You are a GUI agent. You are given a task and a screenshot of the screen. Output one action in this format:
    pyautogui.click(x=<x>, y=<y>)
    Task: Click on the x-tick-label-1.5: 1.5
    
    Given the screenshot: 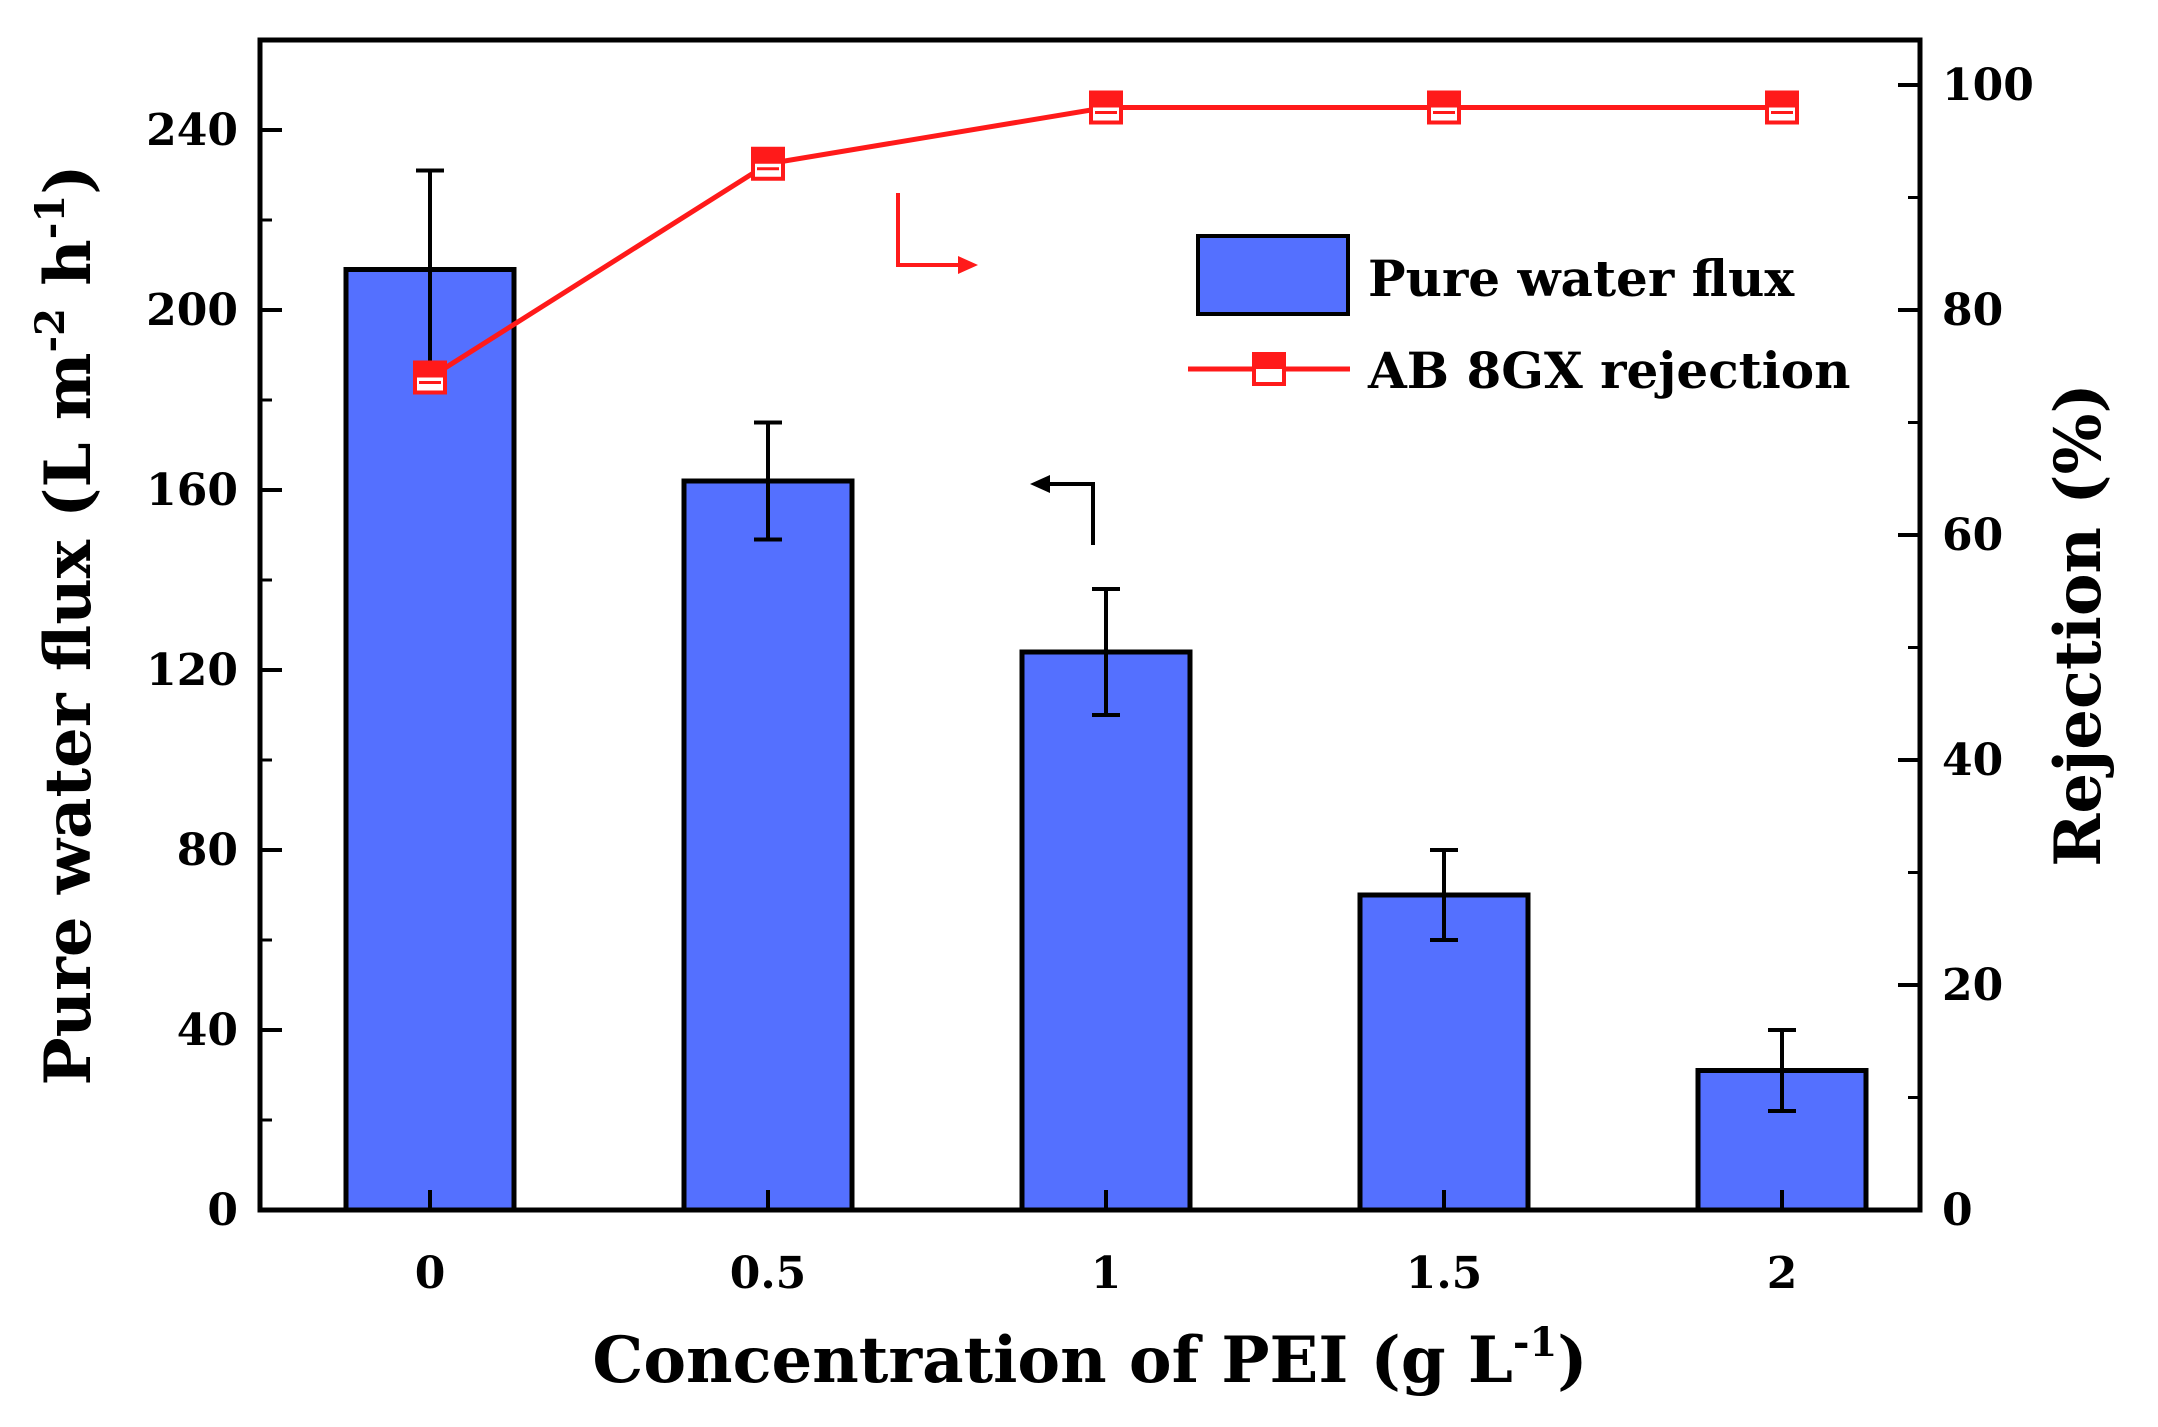 What is the action you would take?
    pyautogui.click(x=1444, y=1273)
    